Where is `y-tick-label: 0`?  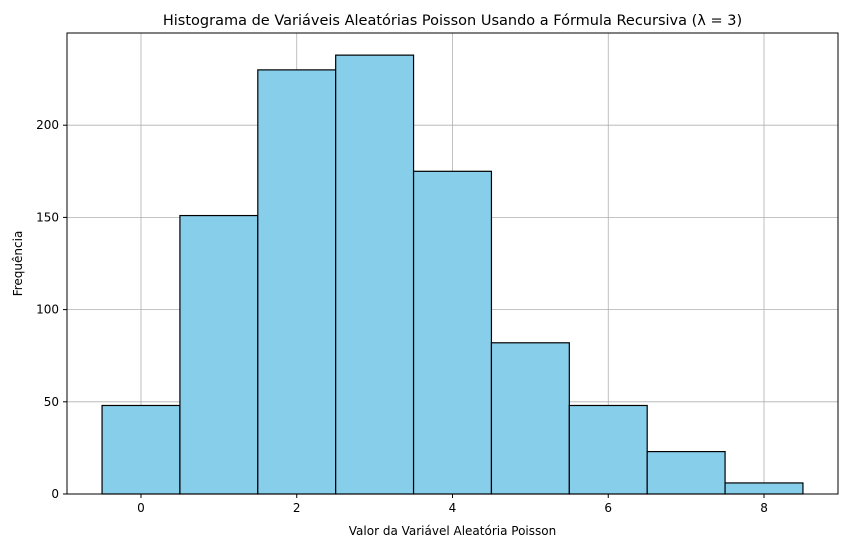 y-tick-label: 0 is located at coordinates (55, 494).